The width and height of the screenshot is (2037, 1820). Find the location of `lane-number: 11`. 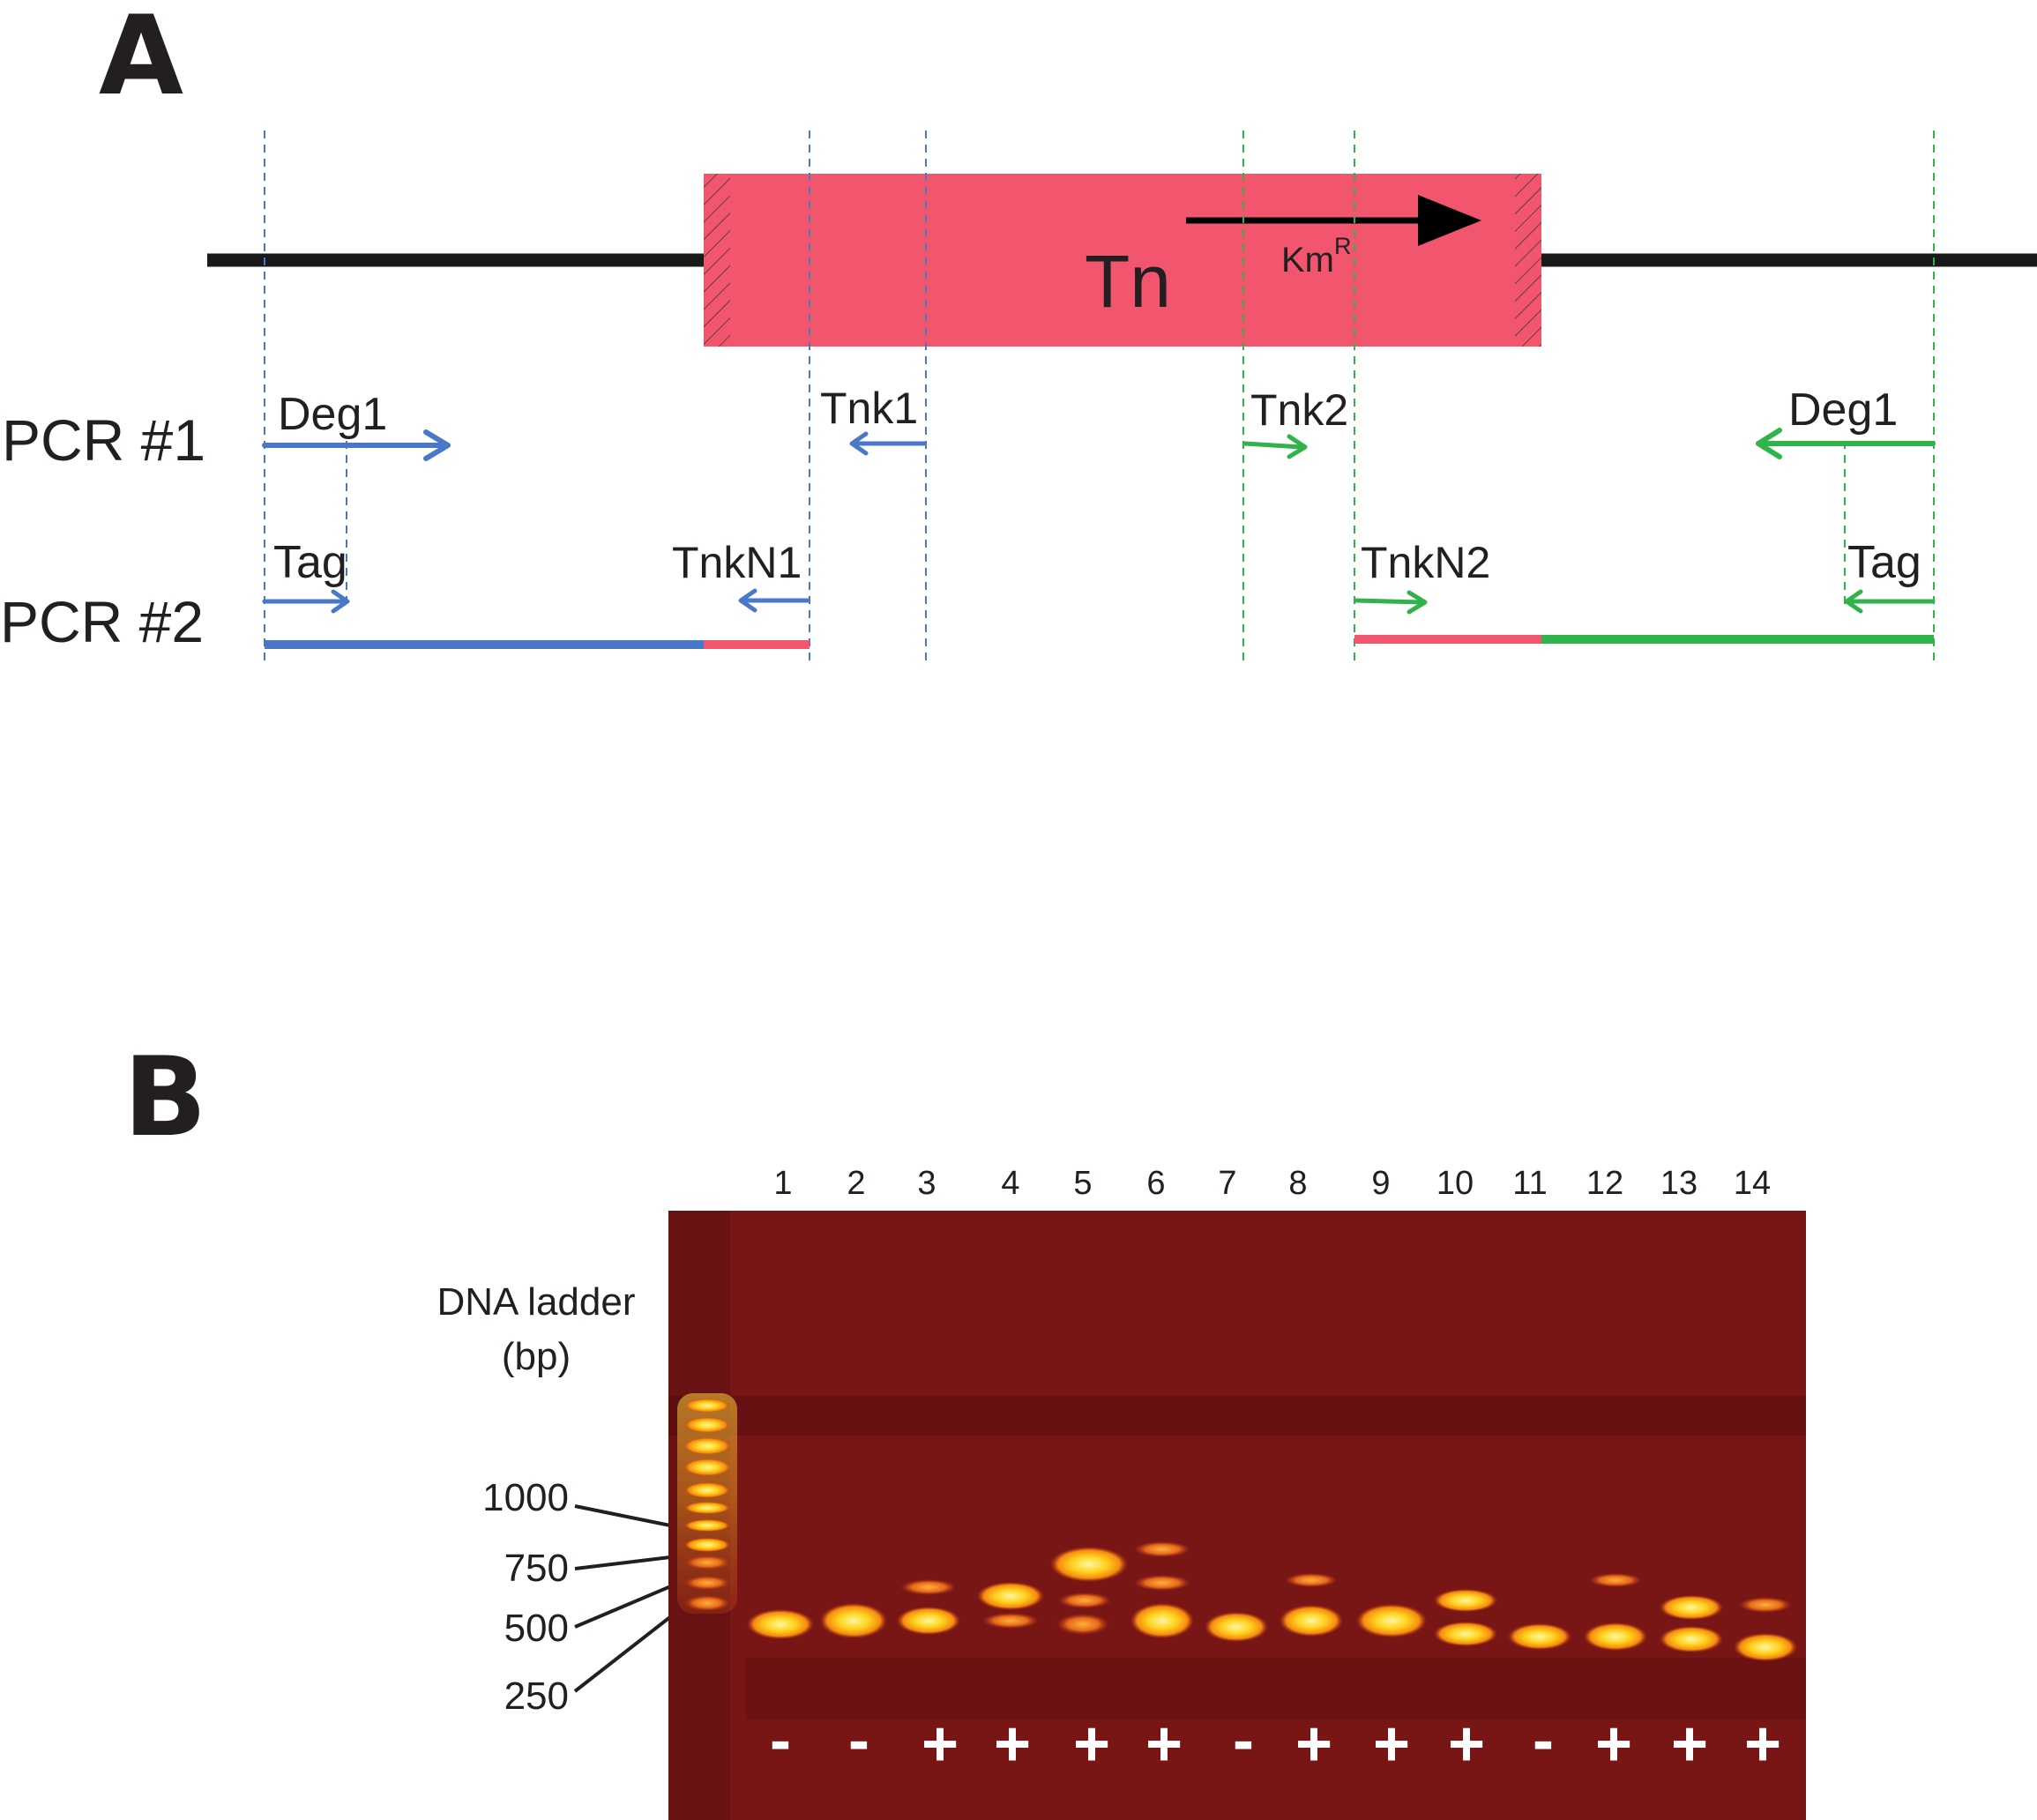

lane-number: 11 is located at coordinates (1529, 1183).